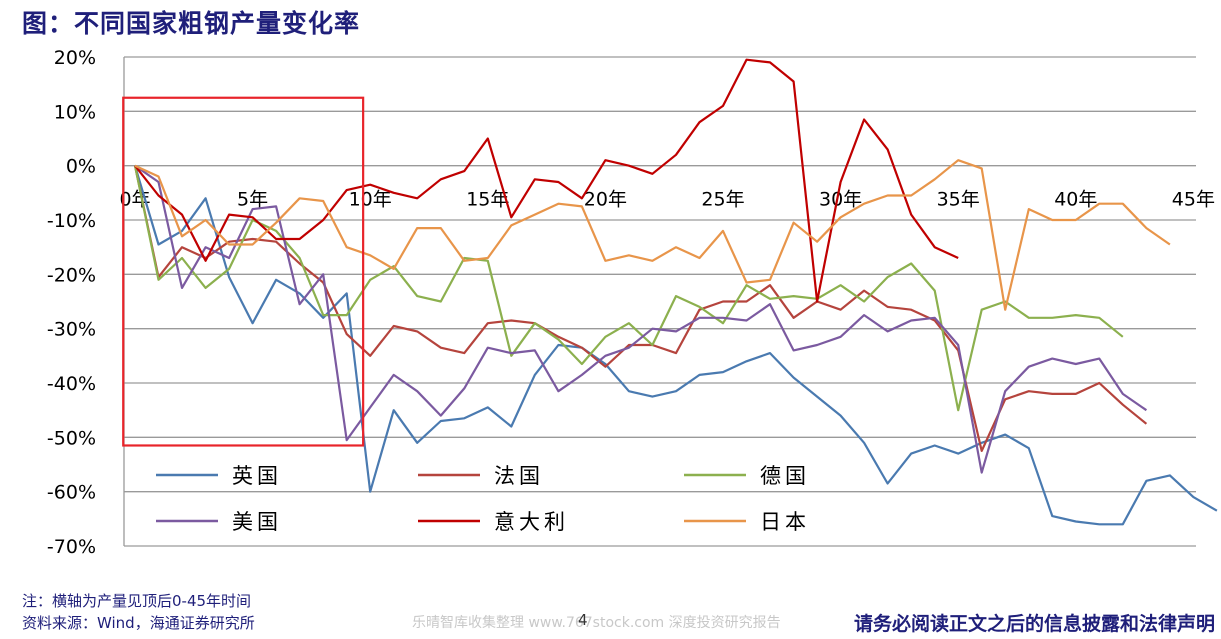  What do you see at coordinates (71, 330) in the screenshot?
I see `y-tick-label: -30%` at bounding box center [71, 330].